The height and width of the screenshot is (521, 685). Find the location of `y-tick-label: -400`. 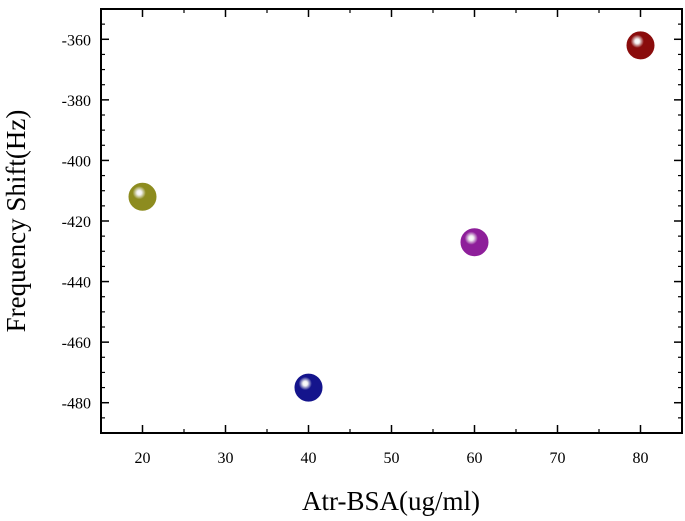

y-tick-label: -400 is located at coordinates (76, 161).